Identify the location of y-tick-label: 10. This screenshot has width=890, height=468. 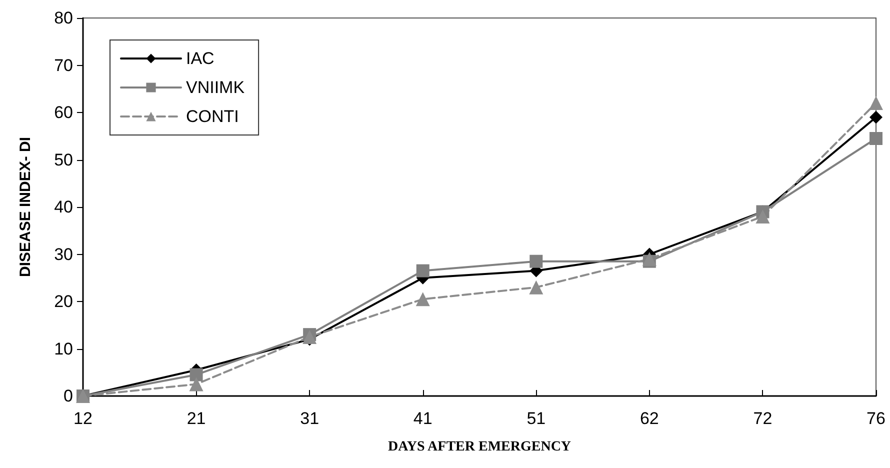
(63, 348).